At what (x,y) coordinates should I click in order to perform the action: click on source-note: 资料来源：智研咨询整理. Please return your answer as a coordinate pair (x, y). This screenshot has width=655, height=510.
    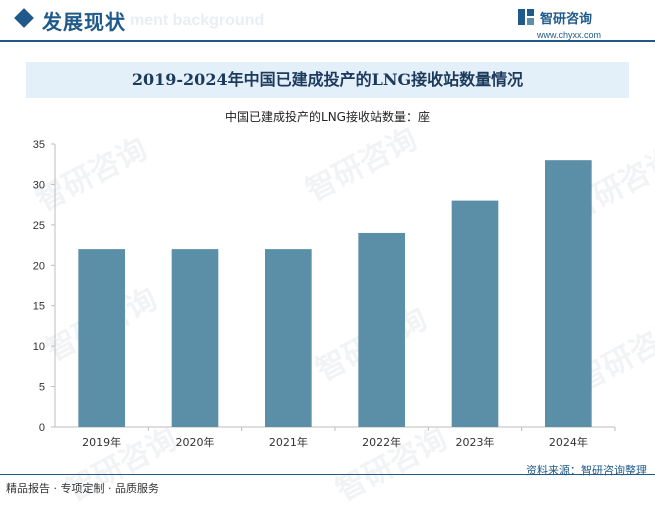
    Looking at the image, I should click on (586, 470).